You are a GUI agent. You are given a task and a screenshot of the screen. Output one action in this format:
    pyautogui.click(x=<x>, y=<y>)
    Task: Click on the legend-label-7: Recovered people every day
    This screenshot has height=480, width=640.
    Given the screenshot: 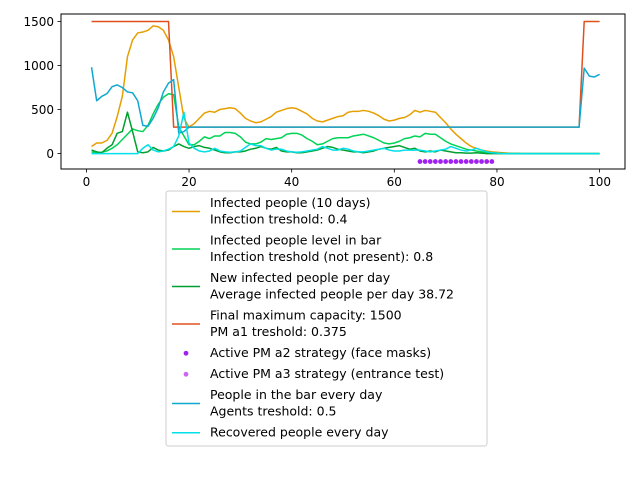 What is the action you would take?
    pyautogui.click(x=299, y=432)
    